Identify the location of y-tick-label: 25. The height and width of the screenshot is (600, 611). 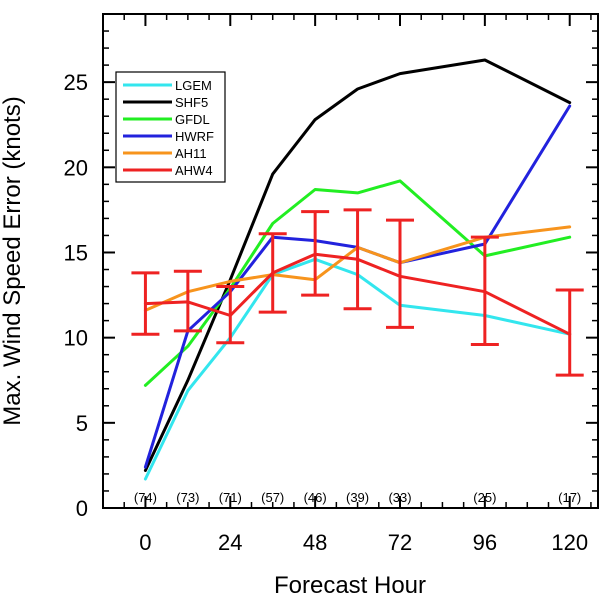
(76, 82).